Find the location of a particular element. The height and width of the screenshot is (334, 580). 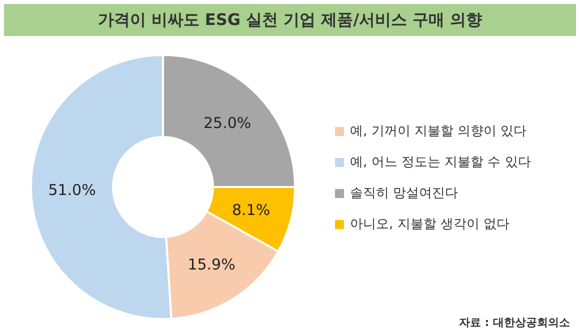

data-label: 25.0% is located at coordinates (228, 123).